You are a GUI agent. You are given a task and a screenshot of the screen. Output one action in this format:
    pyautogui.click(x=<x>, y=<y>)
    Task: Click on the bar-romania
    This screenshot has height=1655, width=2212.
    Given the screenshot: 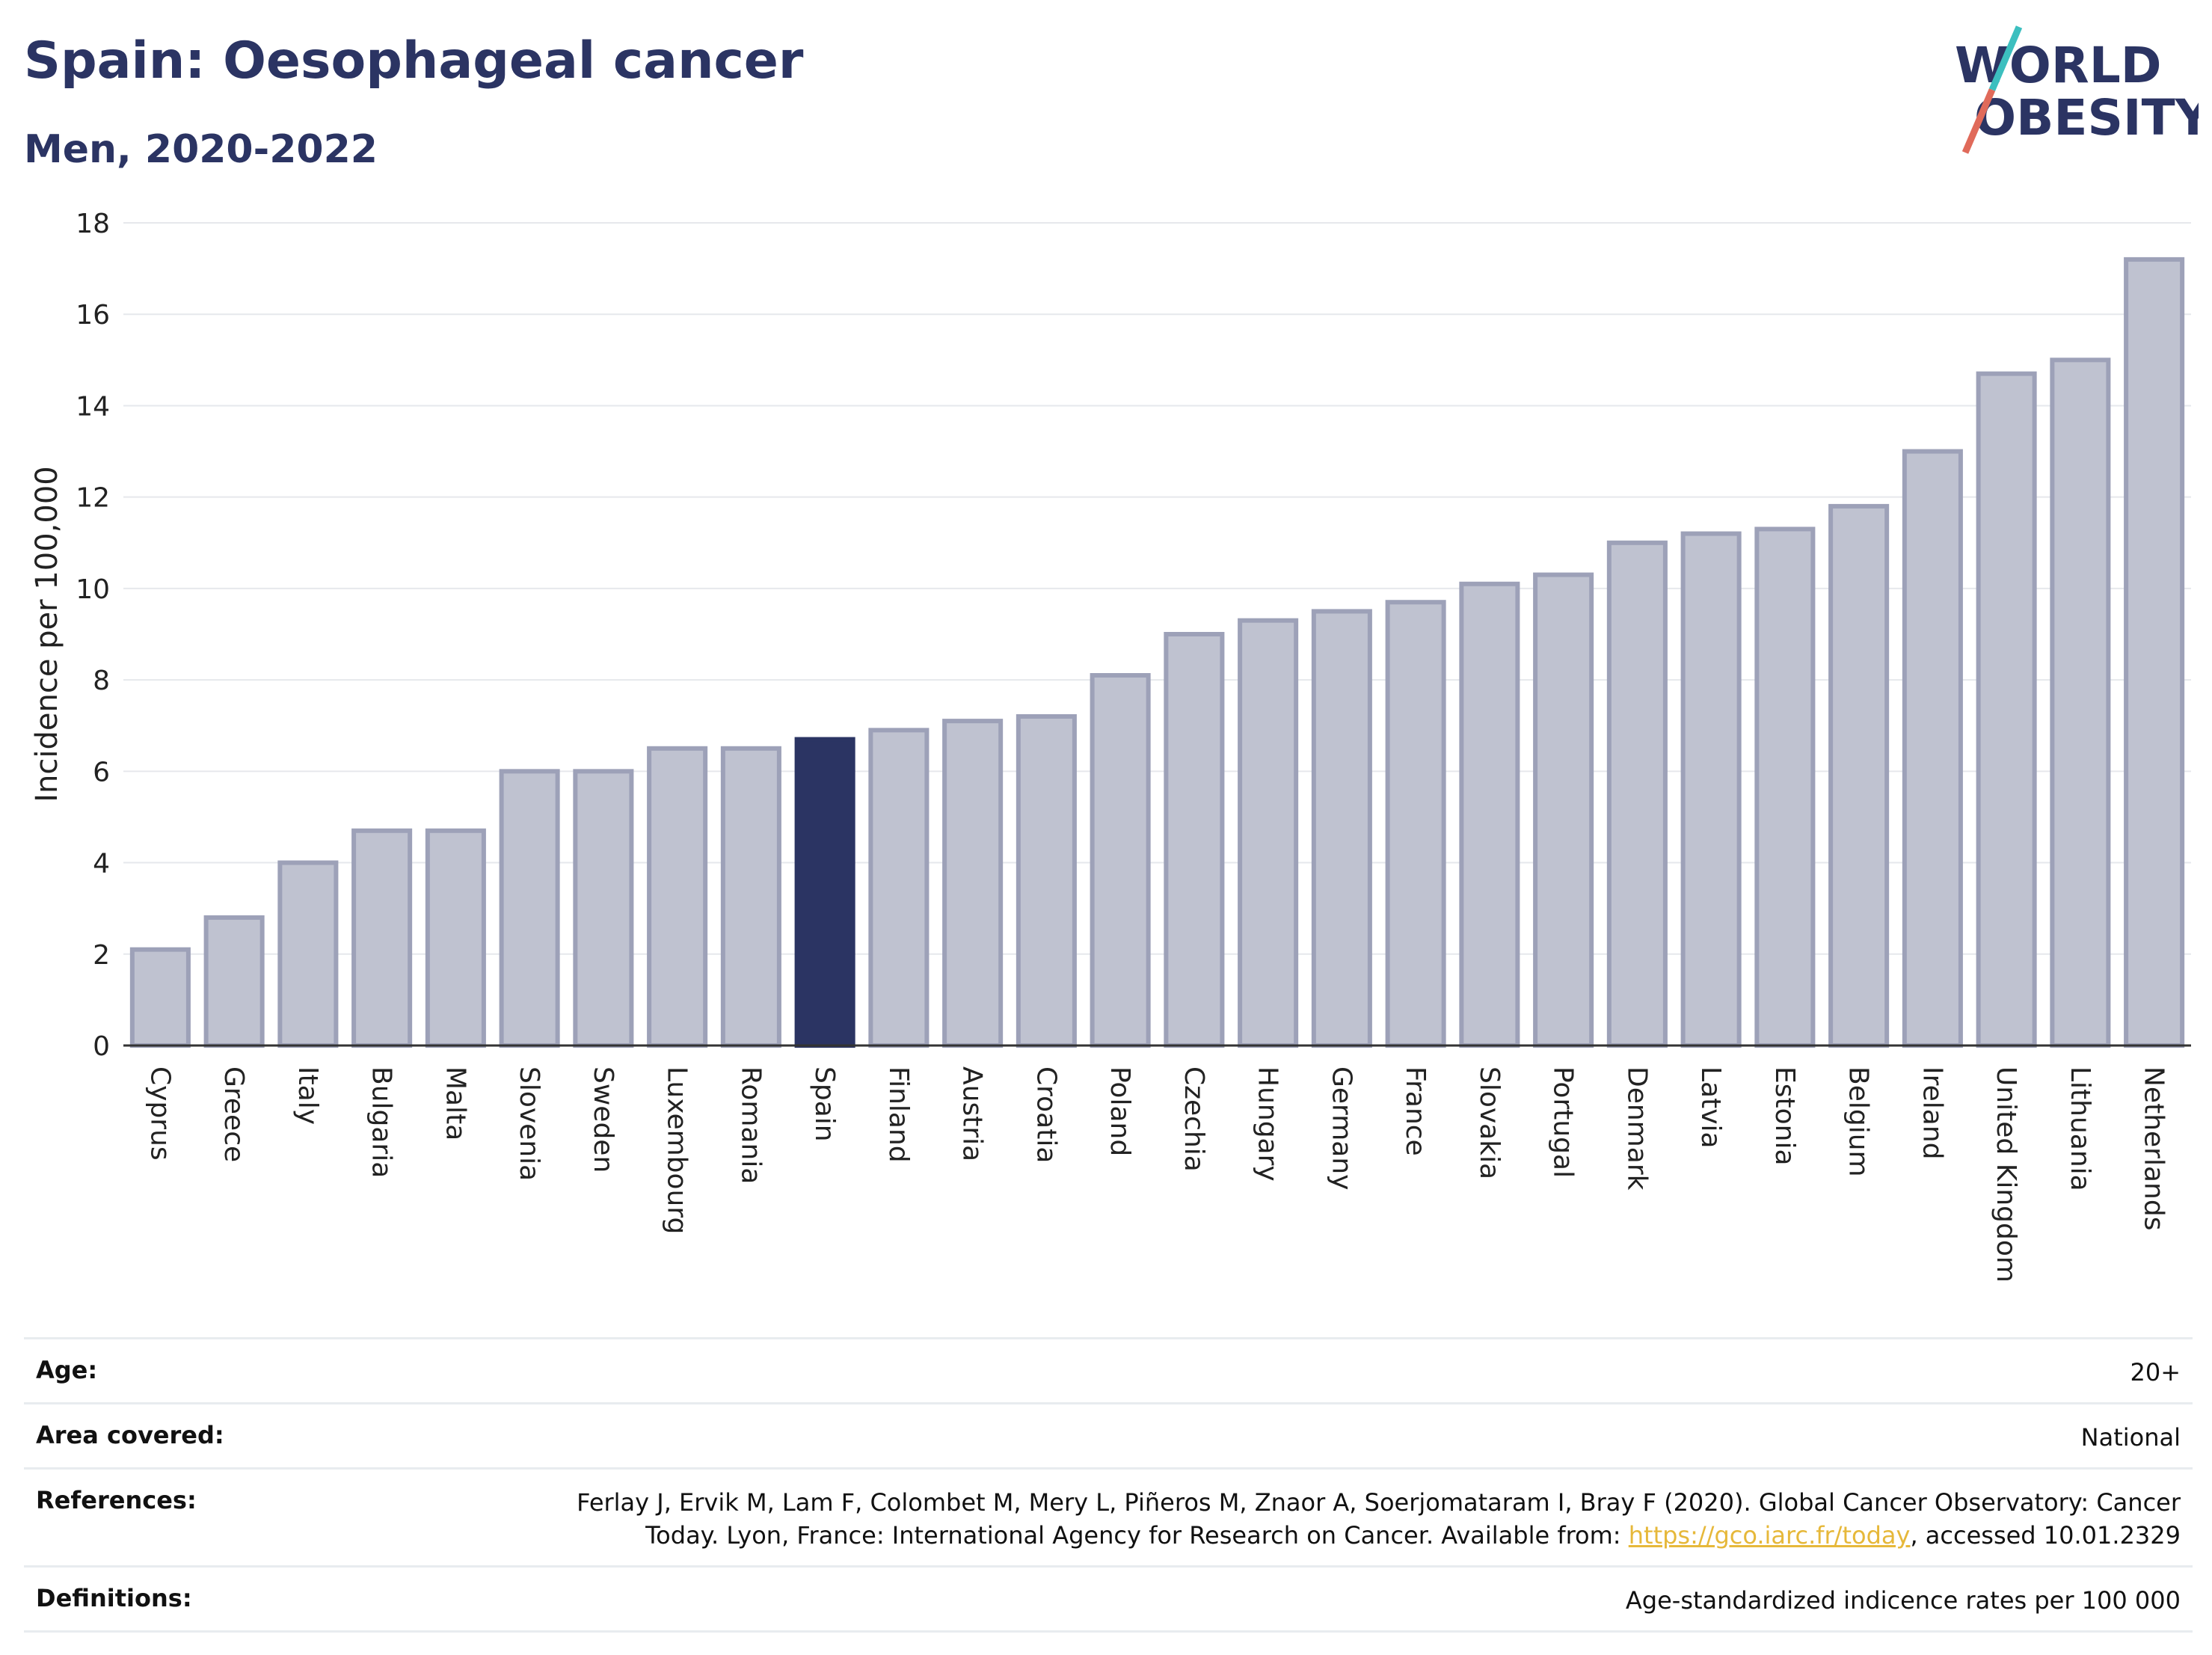 What is the action you would take?
    pyautogui.click(x=750, y=897)
    